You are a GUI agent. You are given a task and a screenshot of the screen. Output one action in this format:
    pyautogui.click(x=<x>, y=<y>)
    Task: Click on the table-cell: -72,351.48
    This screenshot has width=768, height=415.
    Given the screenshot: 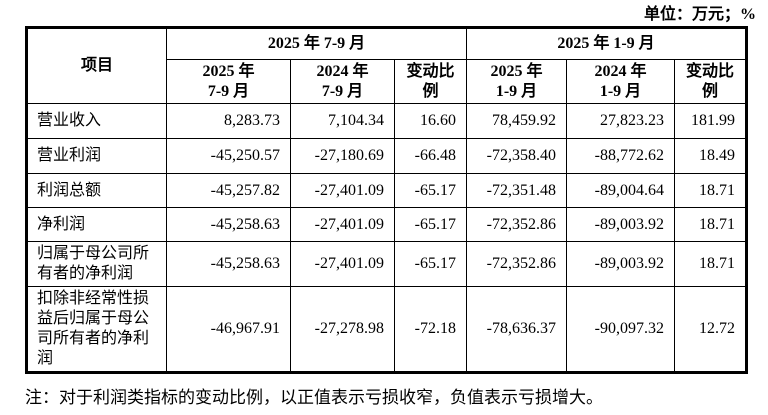 What is the action you would take?
    pyautogui.click(x=516, y=190)
    